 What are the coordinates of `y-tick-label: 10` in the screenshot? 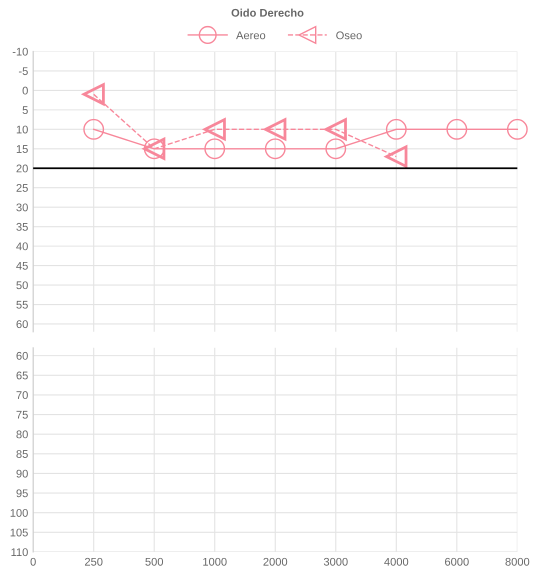 It's located at (22, 130).